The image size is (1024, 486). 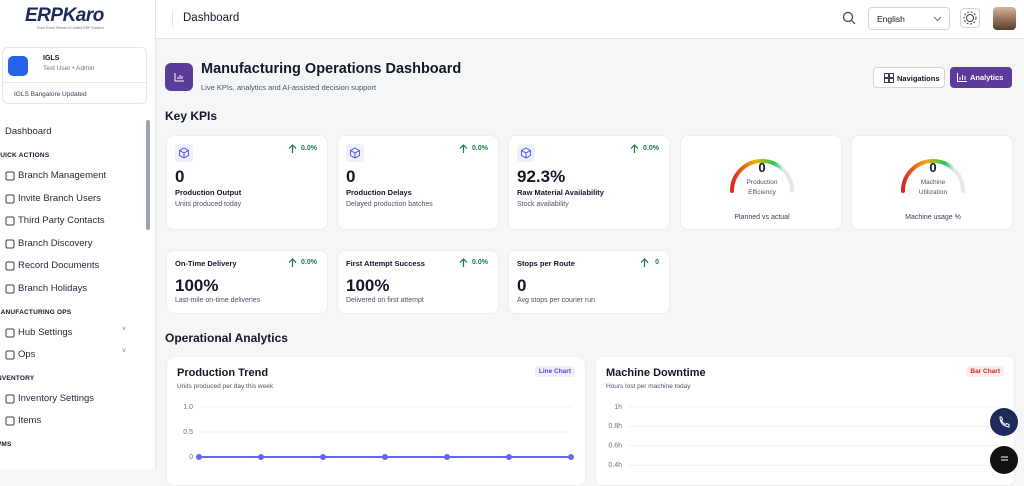 I want to click on gauge-caption: Planned vs actual, so click(x=762, y=217).